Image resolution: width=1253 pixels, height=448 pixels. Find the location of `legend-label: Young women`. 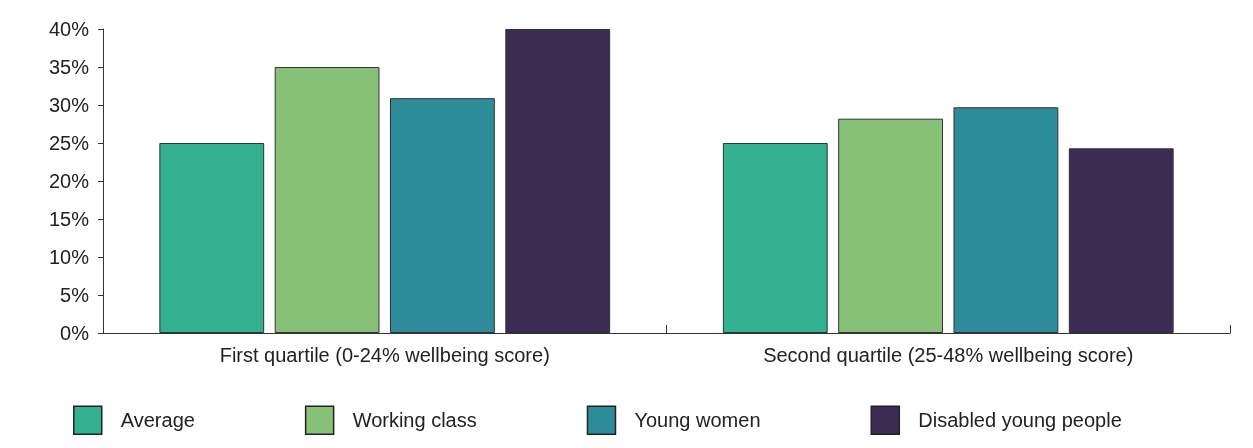

legend-label: Young women is located at coordinates (697, 420).